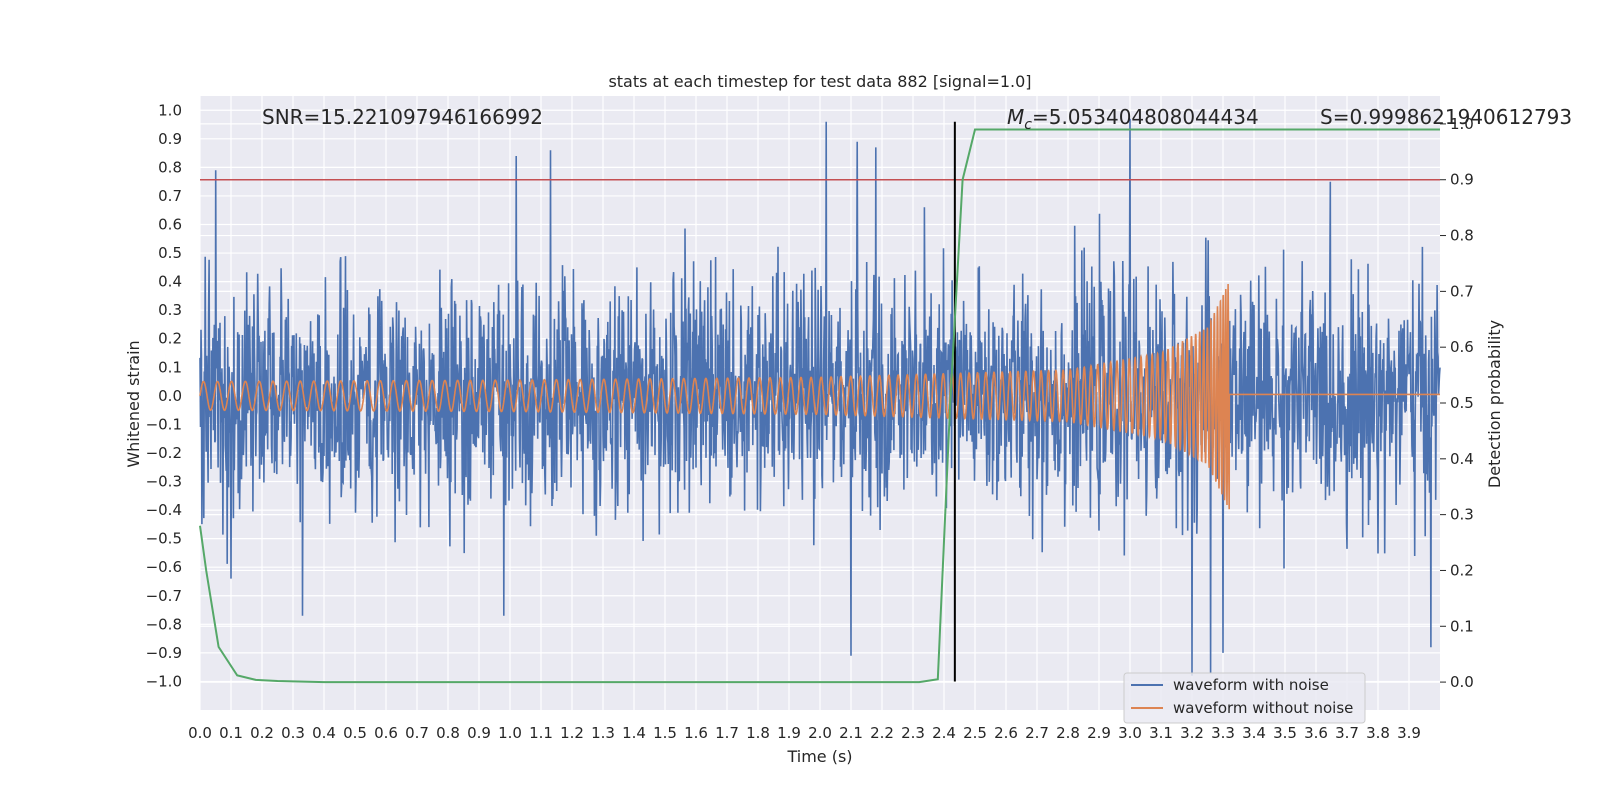 The height and width of the screenshot is (800, 1600). What do you see at coordinates (170, 367) in the screenshot?
I see `y-tick-label: 0.1` at bounding box center [170, 367].